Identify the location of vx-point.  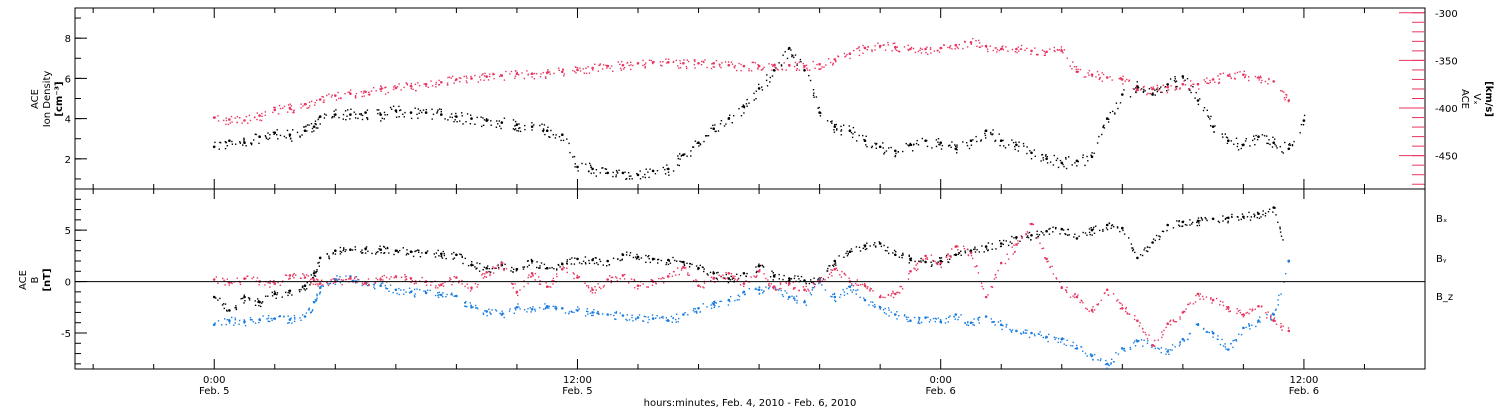
(1289, 100).